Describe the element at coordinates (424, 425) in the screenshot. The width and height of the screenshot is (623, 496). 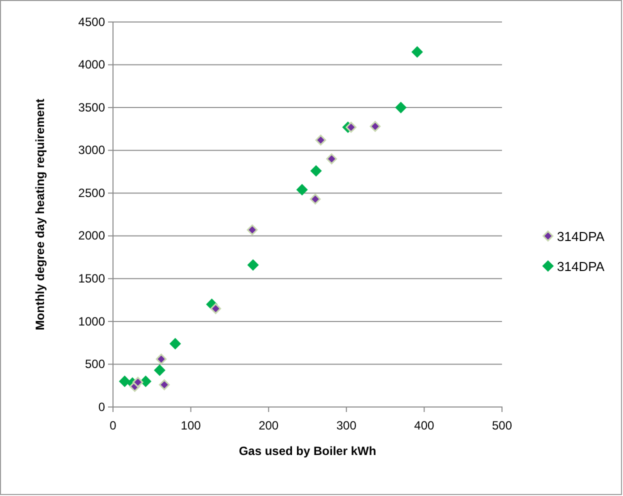
I see `x-tick-label: 400` at that location.